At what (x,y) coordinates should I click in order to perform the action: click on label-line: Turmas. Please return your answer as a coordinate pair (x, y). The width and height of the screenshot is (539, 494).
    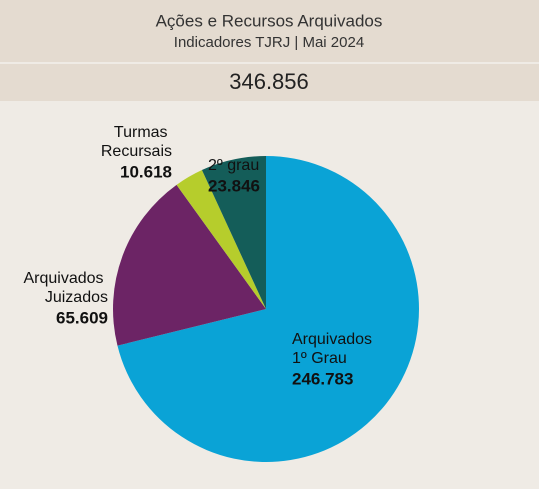
    Looking at the image, I should click on (143, 132).